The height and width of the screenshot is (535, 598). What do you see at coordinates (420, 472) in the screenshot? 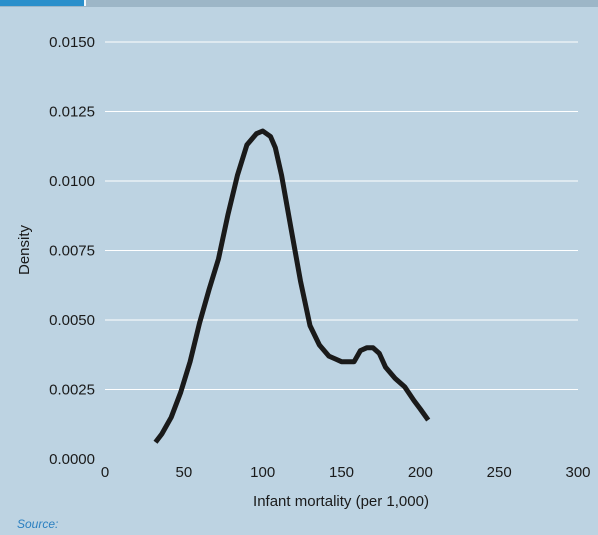
I see `x-tick-label: 200` at bounding box center [420, 472].